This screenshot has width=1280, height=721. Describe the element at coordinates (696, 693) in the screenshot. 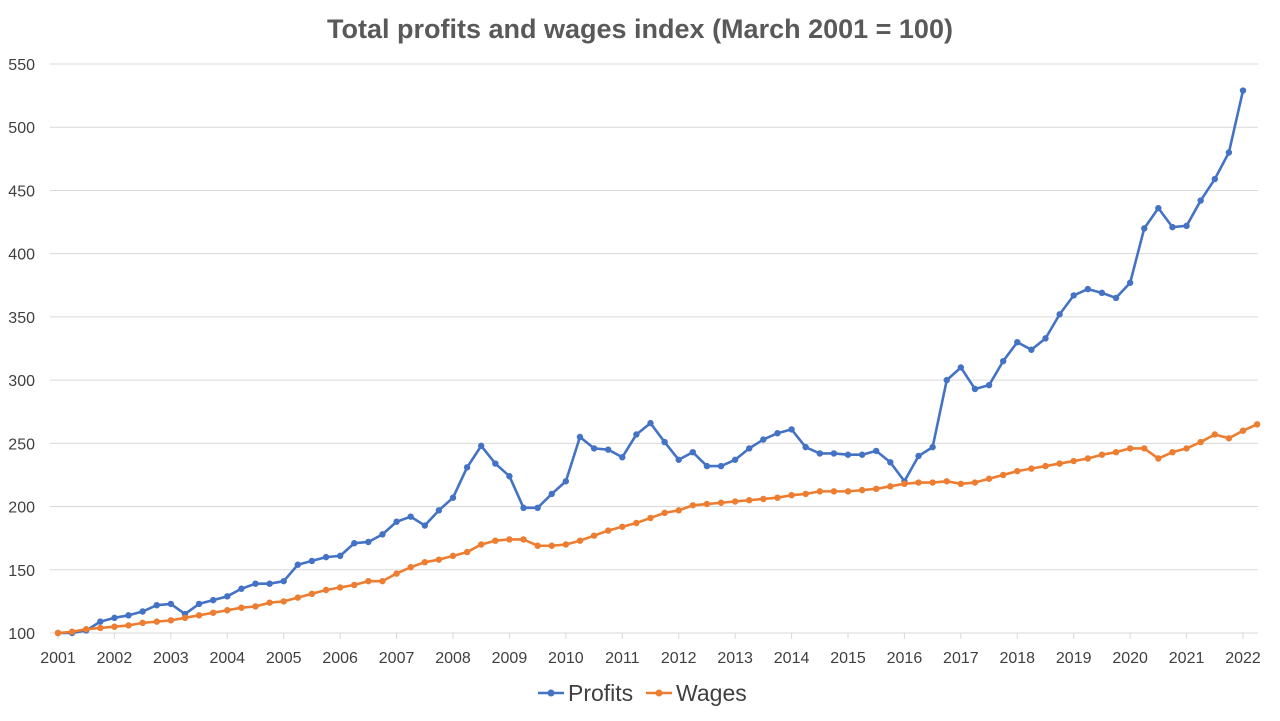

I see `legend-item-wages: Wages` at that location.